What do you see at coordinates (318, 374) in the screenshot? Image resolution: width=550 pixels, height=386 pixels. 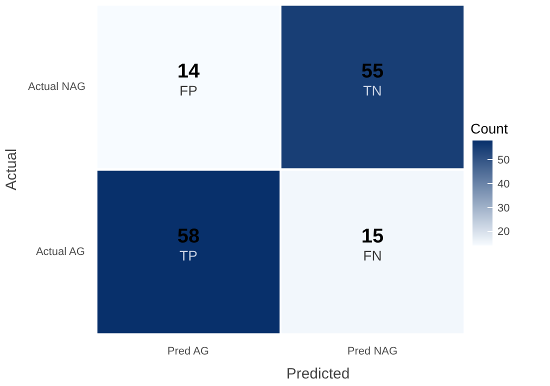 I see `x-axis-title: Predicted` at bounding box center [318, 374].